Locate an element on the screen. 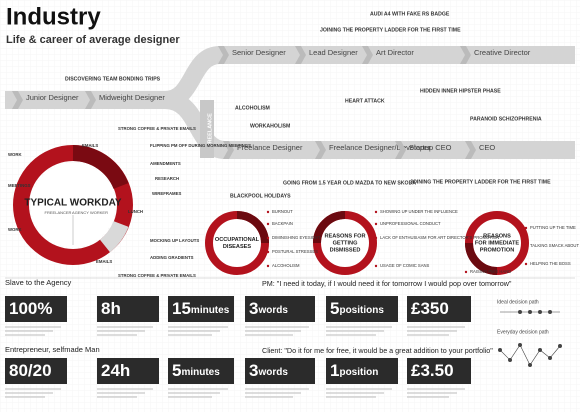 The image size is (580, 412). workday-activity: FLIPPING PM OFF DURING MORNING MEETINGS is located at coordinates (200, 145).